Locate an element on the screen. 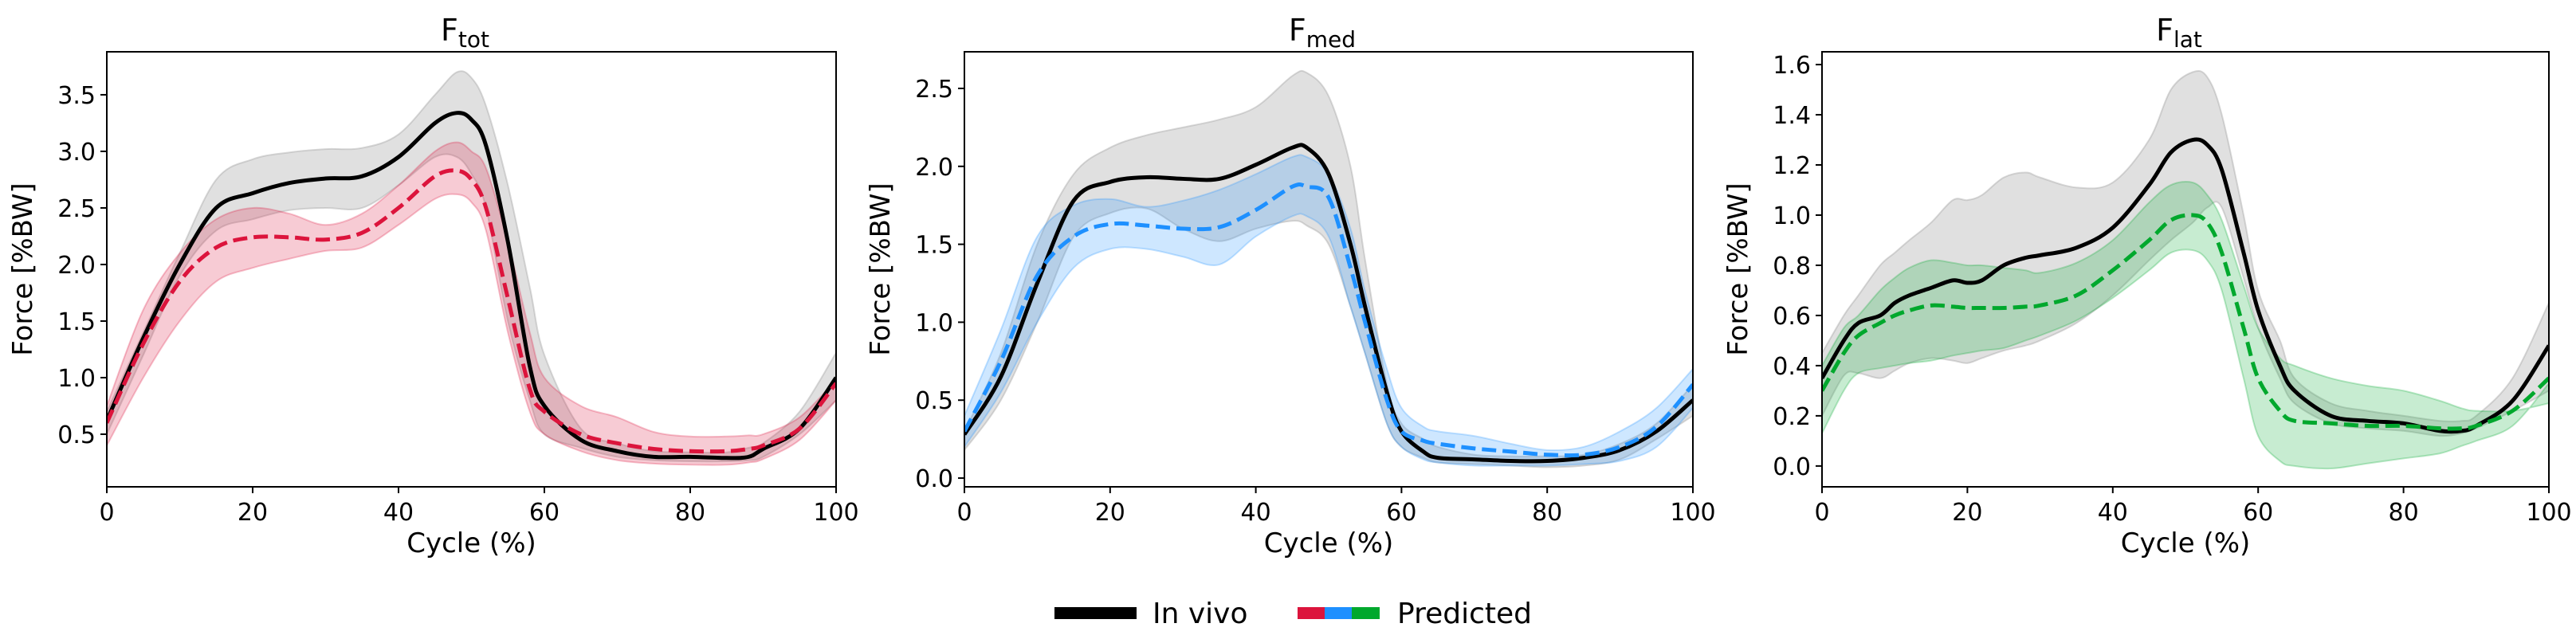 The height and width of the screenshot is (639, 2576). y-tick-label: 0.8 is located at coordinates (1792, 266).